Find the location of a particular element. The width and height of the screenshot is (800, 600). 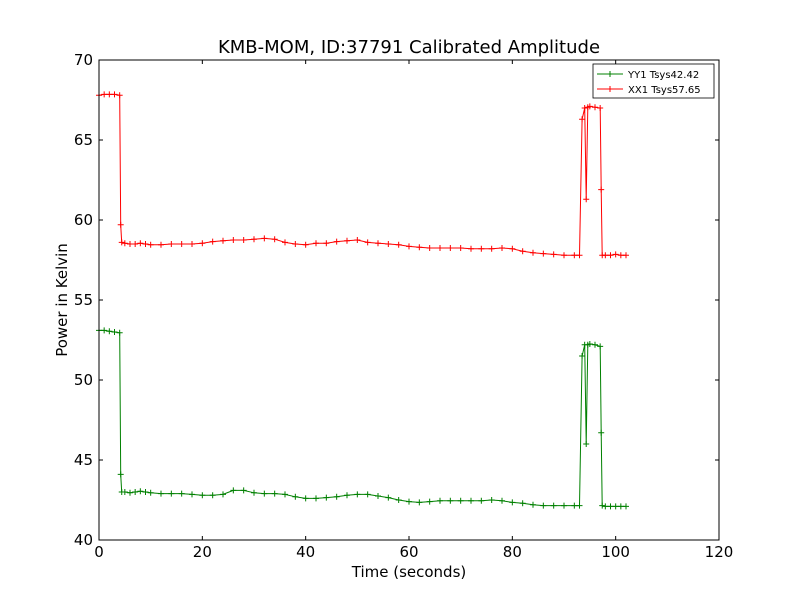

legend-label: XX1 Tsys57.65 is located at coordinates (664, 90).